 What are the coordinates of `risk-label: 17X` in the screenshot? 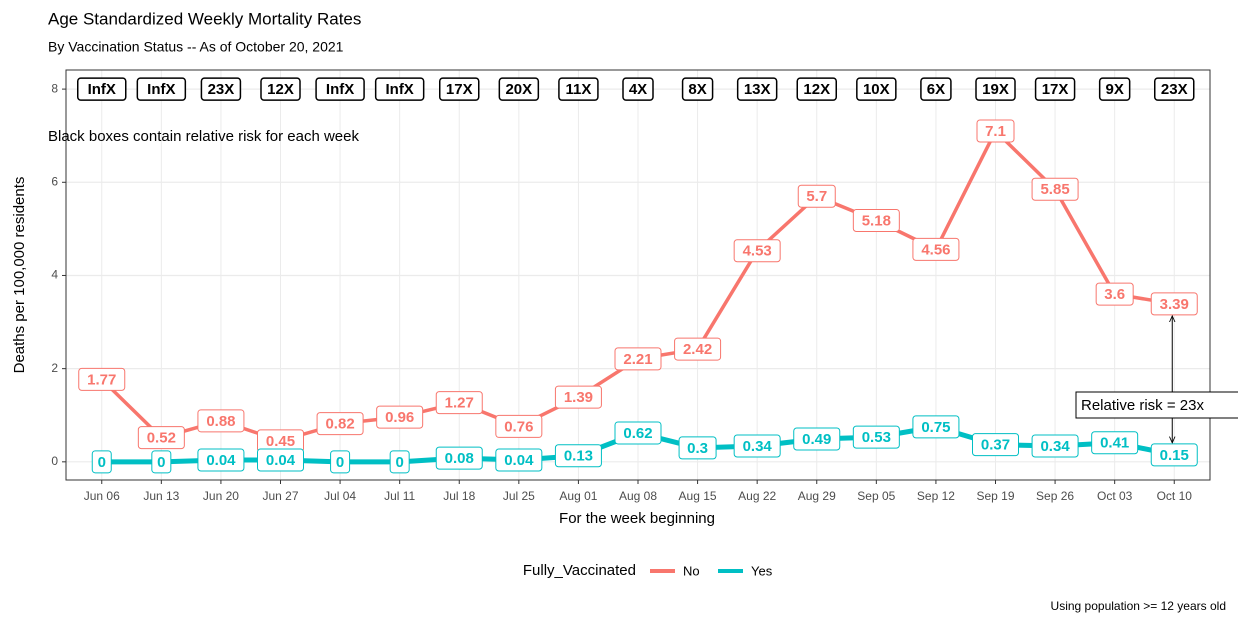 It's located at (459, 89).